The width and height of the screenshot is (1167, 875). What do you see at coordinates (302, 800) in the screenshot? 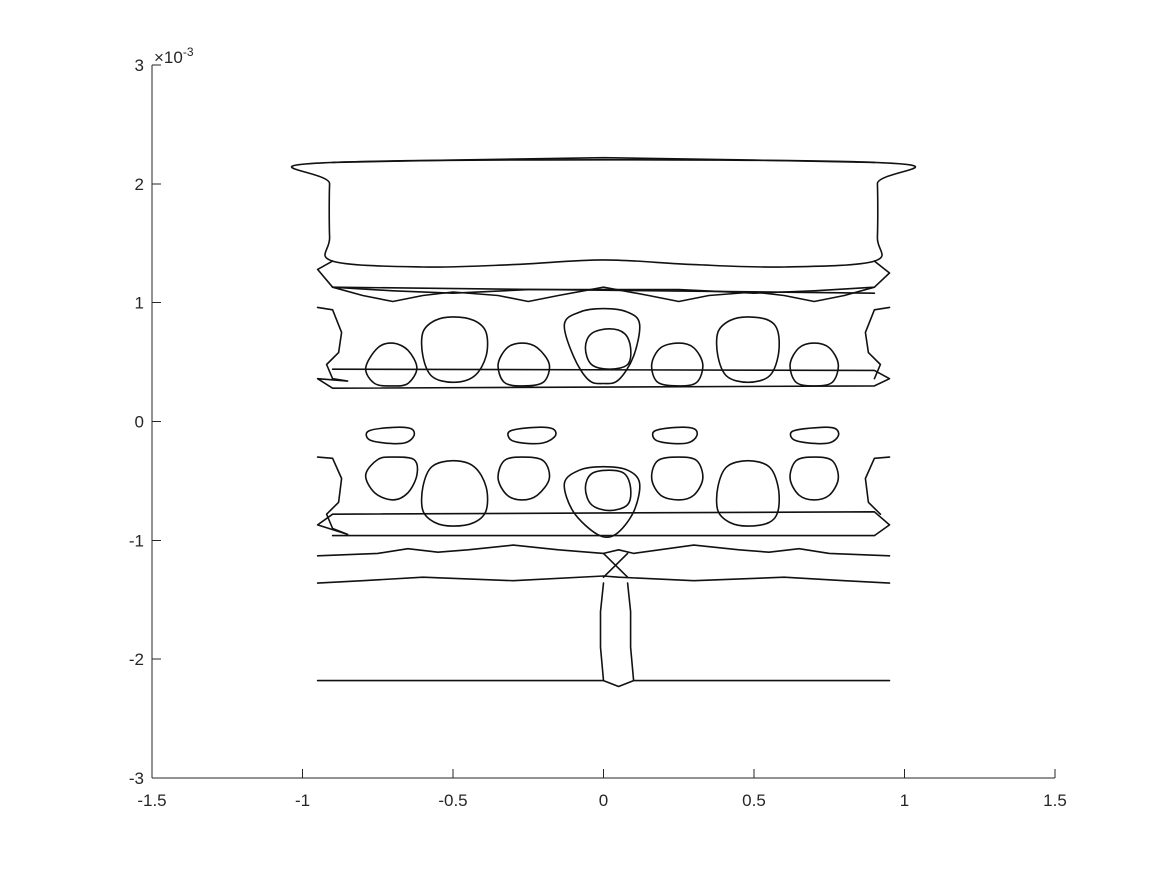
I see `x-tick-label: -1` at bounding box center [302, 800].